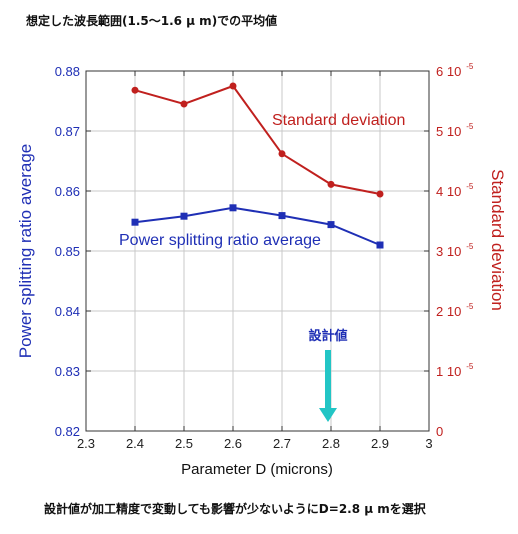 The height and width of the screenshot is (534, 518). Describe the element at coordinates (257, 139) in the screenshot. I see `series-line-std` at that location.